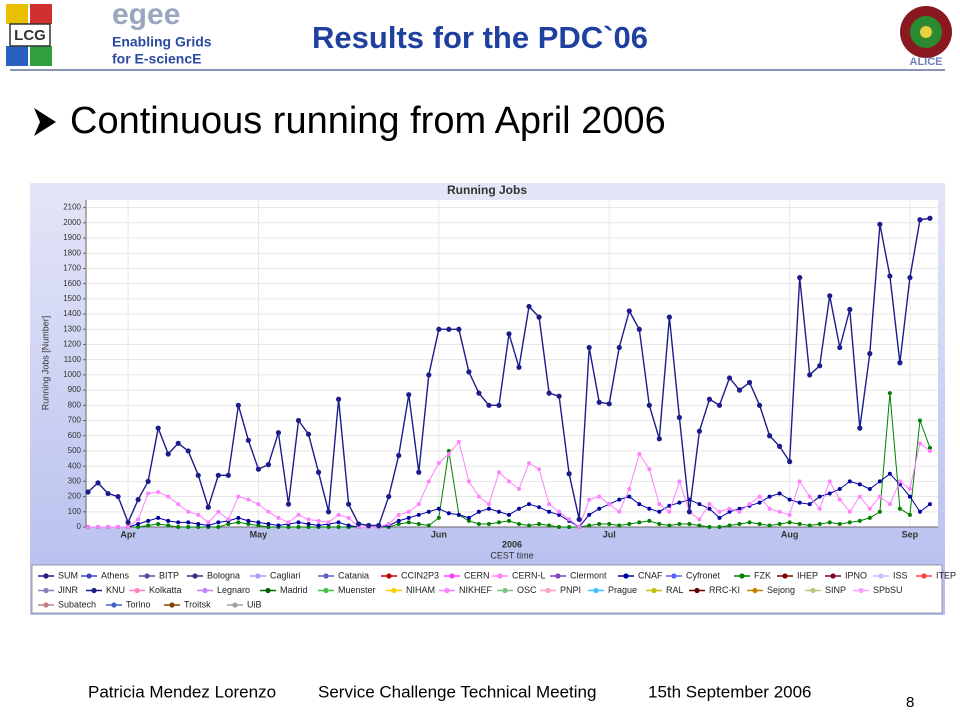 This screenshot has width=960, height=720. Describe the element at coordinates (946, 575) in the screenshot. I see `legend-label: ITEP` at that location.